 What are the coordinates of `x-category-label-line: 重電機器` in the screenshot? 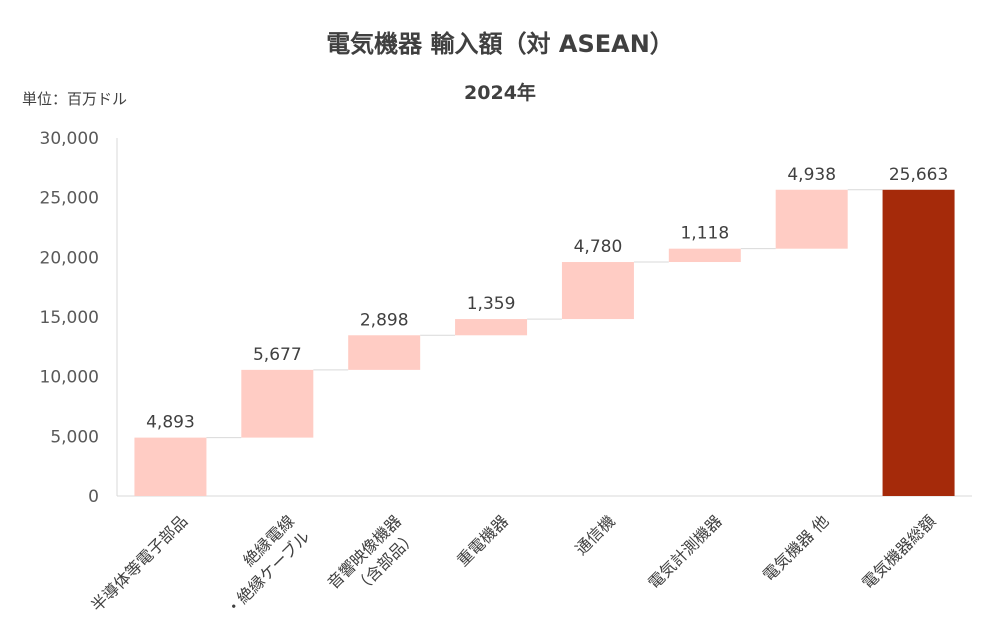 It's located at (482, 540).